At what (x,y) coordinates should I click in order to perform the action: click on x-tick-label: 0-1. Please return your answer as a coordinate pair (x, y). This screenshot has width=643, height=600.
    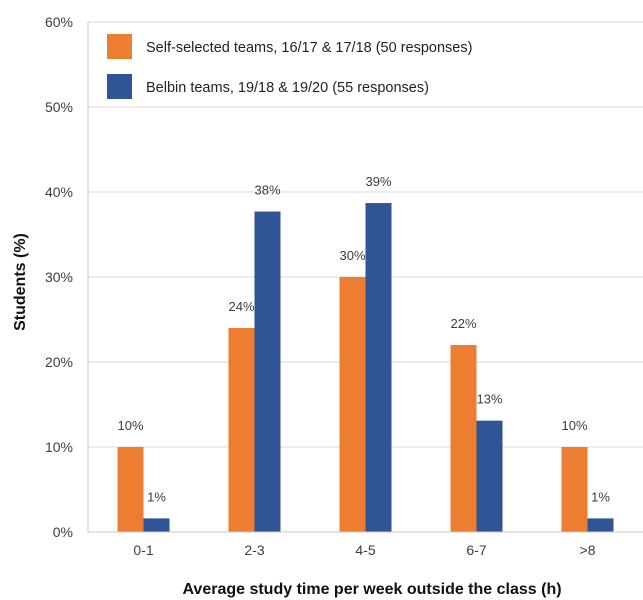
    Looking at the image, I should click on (143, 550).